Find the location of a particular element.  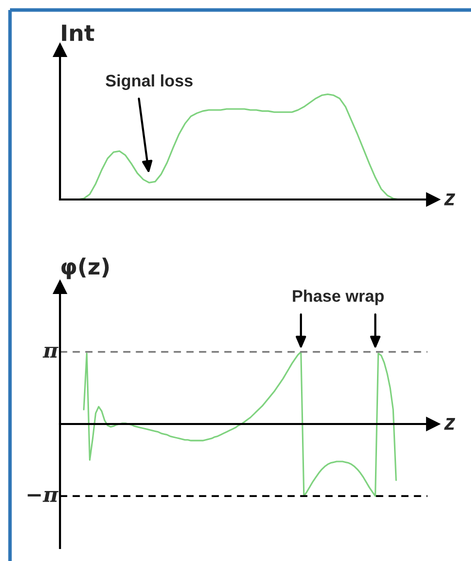

y-axis-title: Int is located at coordinates (78, 32).